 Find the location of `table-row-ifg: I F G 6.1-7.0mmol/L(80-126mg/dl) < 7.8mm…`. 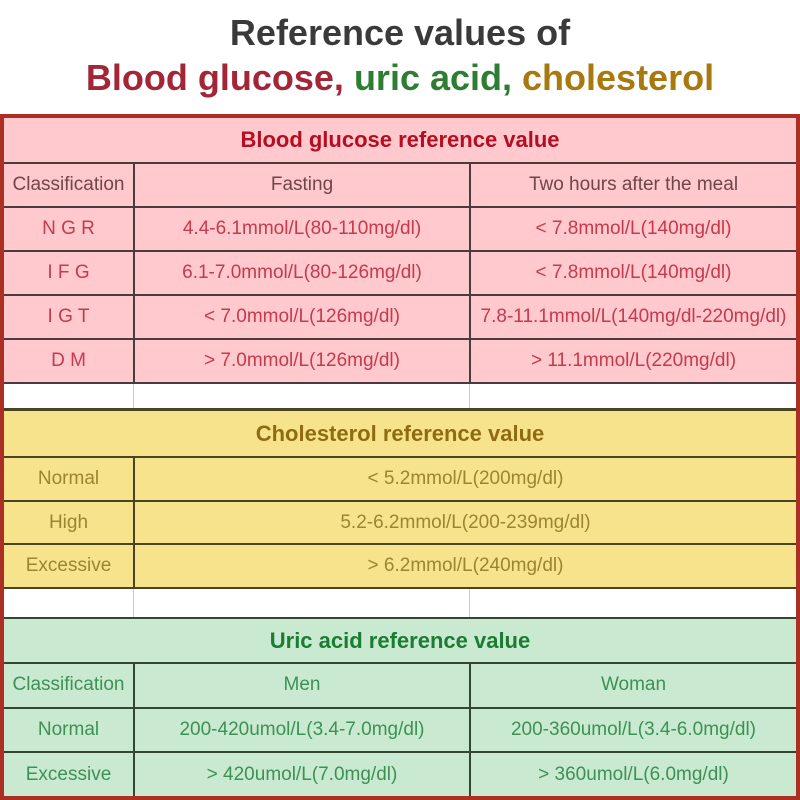

table-row-ifg: I F G 6.1-7.0mmol/L(80-126mg/dl) < 7.8mm… is located at coordinates (400, 272).